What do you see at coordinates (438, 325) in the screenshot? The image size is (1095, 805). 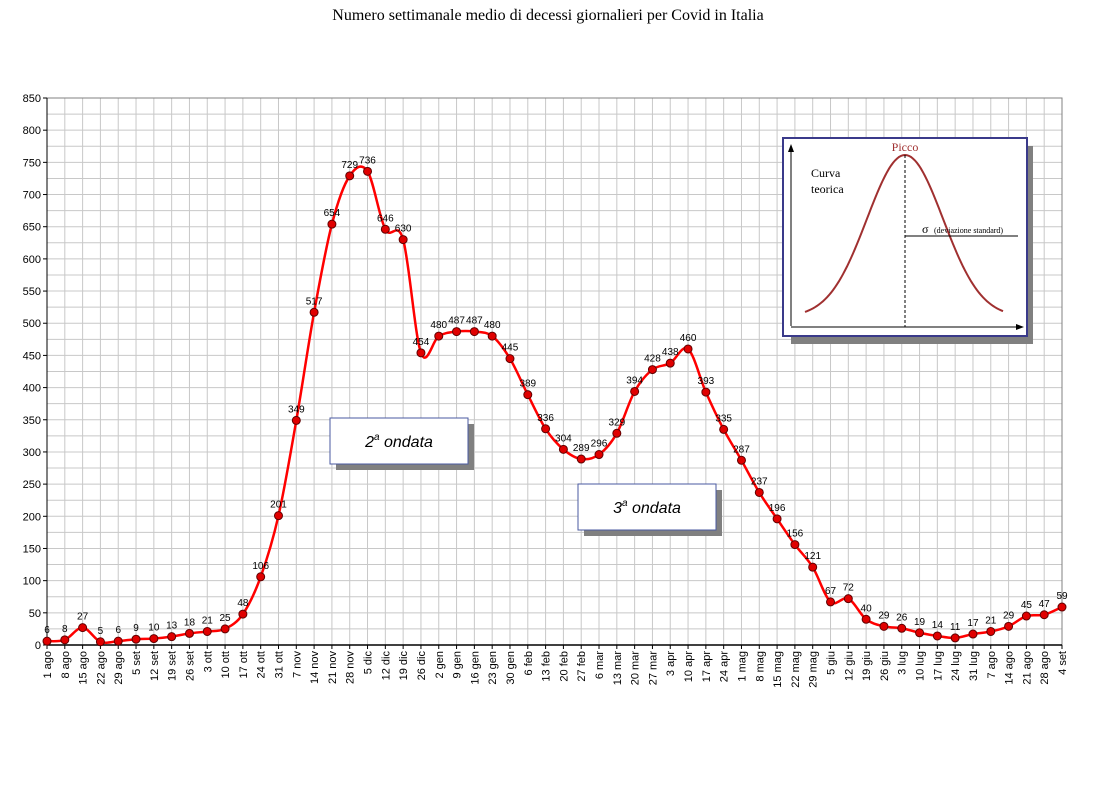 I see `data-label: 480` at bounding box center [438, 325].